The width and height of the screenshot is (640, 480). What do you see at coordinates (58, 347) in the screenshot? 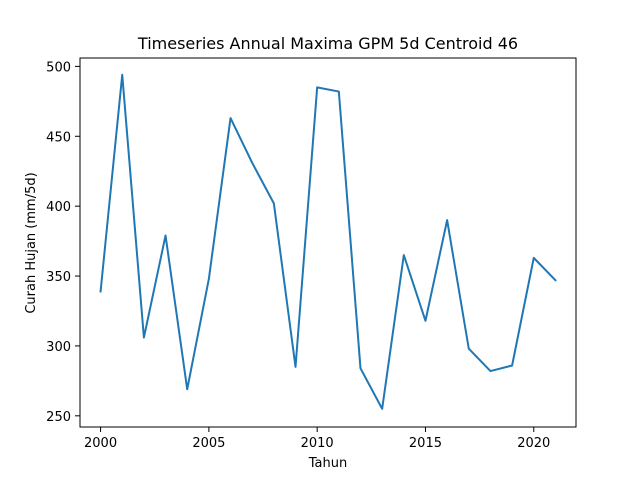
I see `y-tick-label: 300` at bounding box center [58, 347].